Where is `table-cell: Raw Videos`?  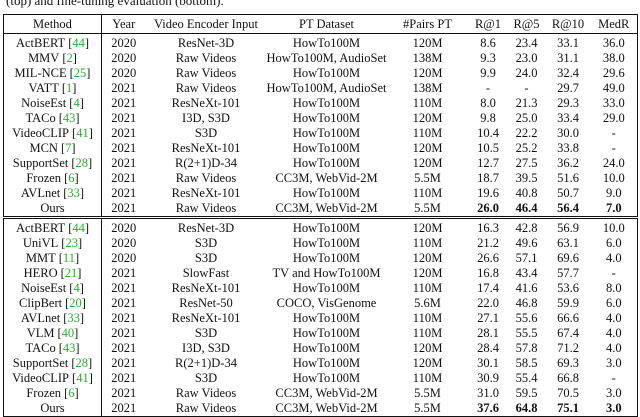
table-cell: Raw Videos is located at coordinates (206, 88).